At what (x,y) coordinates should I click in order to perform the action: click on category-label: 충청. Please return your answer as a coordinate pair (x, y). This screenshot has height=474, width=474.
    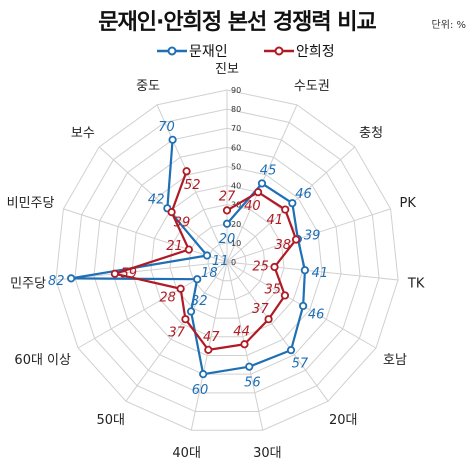
    Looking at the image, I should click on (371, 133).